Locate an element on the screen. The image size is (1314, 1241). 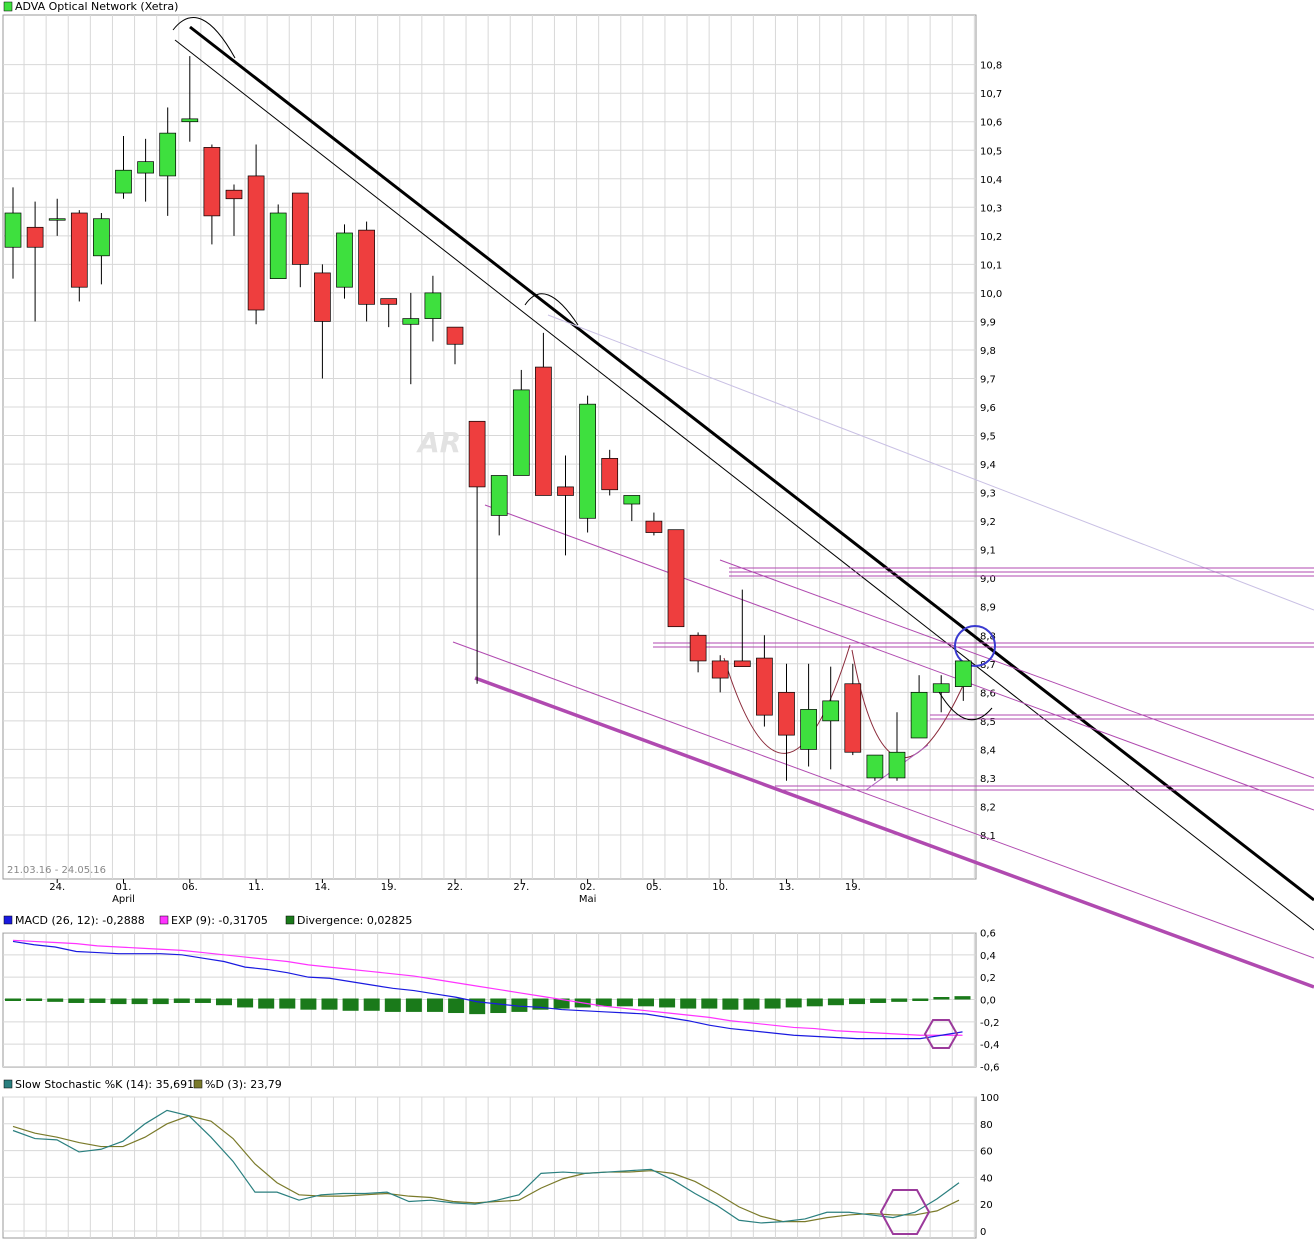
stoch-panel-frame is located at coordinates (489, 1167).